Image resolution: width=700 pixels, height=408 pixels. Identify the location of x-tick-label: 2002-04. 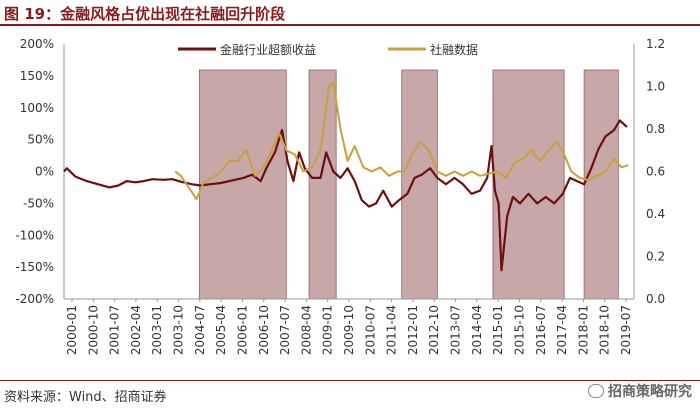
(136, 330).